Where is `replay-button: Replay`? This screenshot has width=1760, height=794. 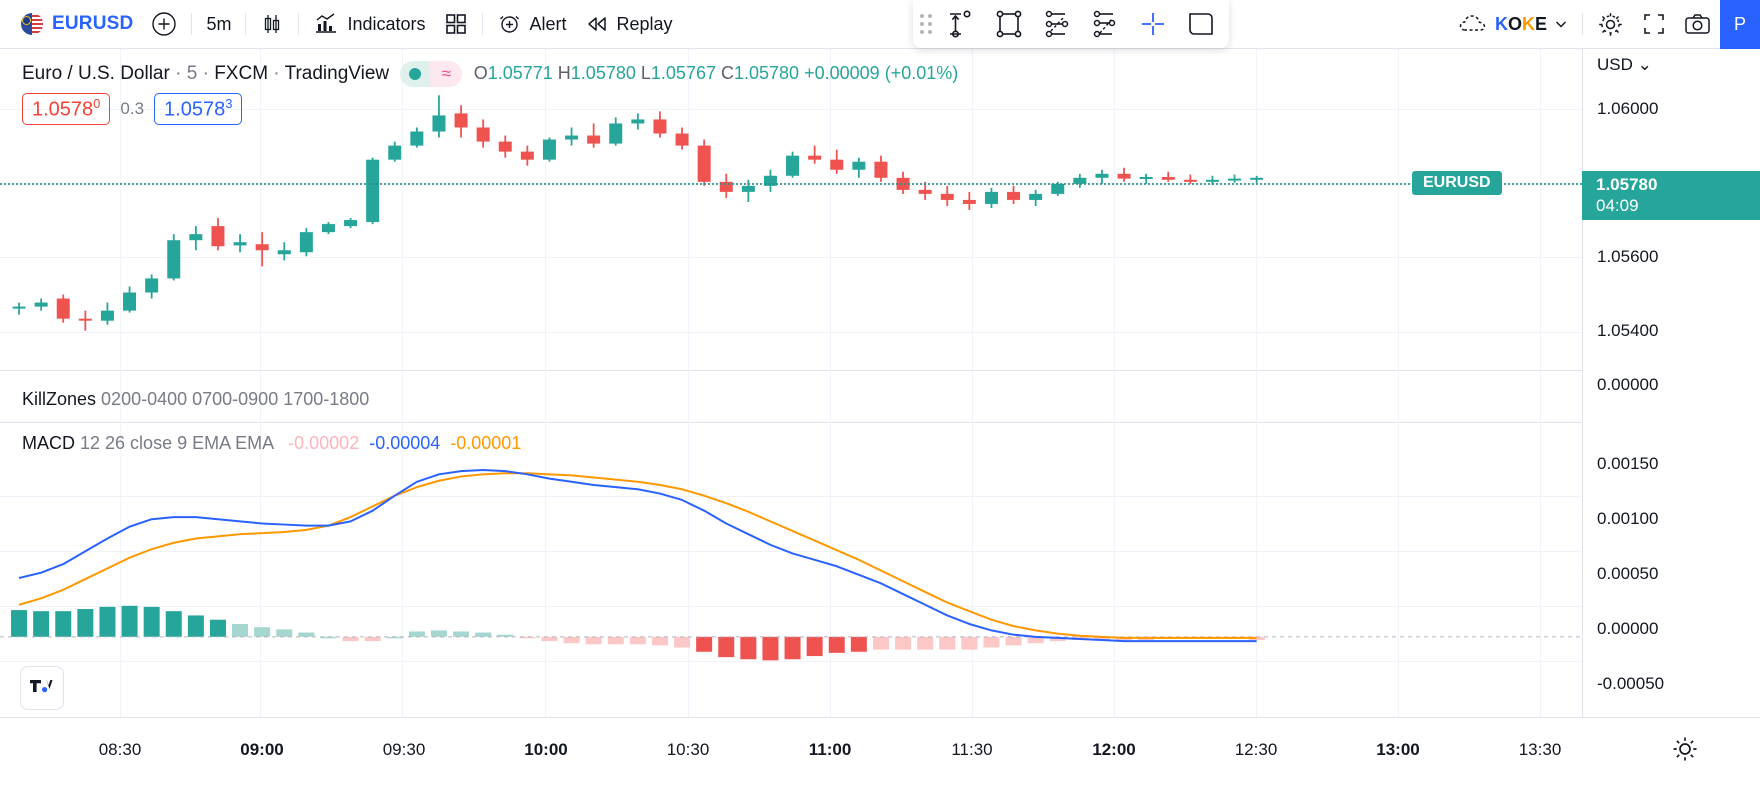
replay-button: Replay is located at coordinates (629, 24).